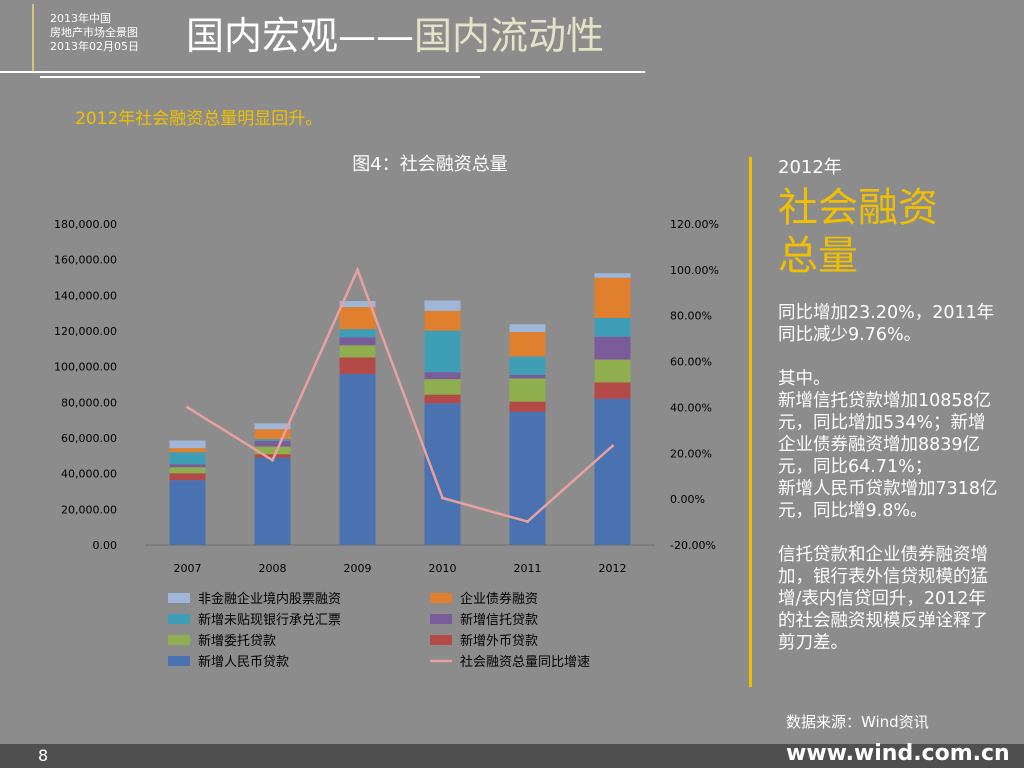 The height and width of the screenshot is (768, 1024). What do you see at coordinates (89, 402) in the screenshot?
I see `y-left-tick-label: 80,000.00` at bounding box center [89, 402].